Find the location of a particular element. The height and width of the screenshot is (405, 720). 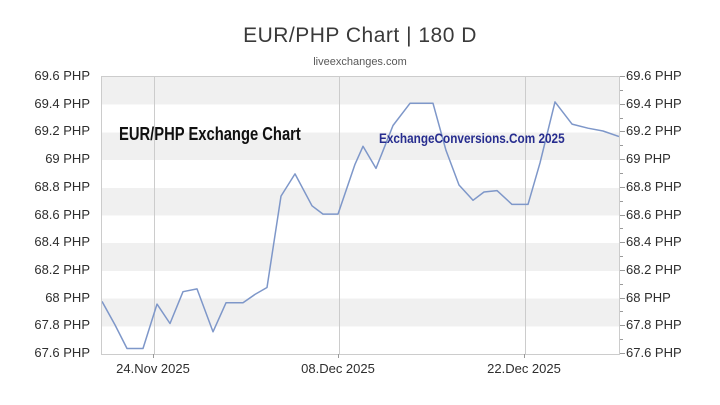

page-subtitle: liveexchanges.com is located at coordinates (360, 62).